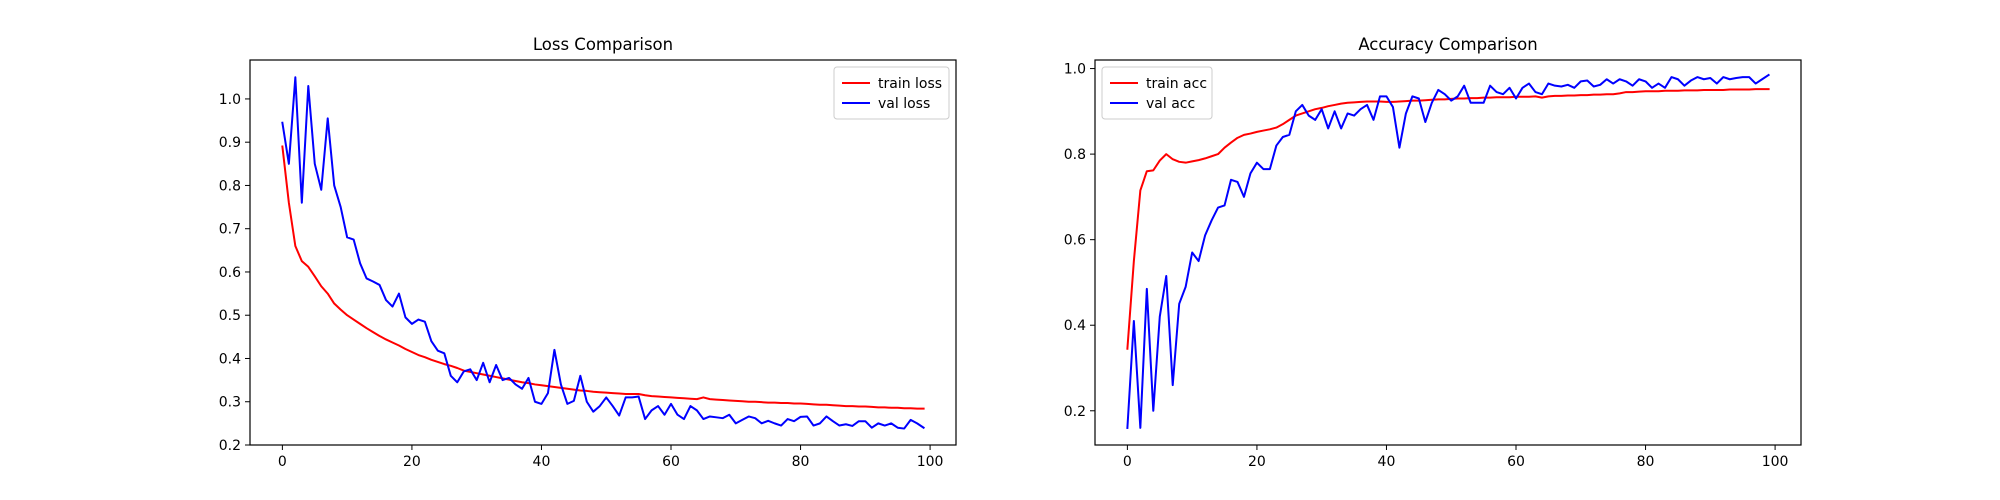 Image resolution: width=2000 pixels, height=500 pixels. I want to click on legend-label: train acc, so click(1176, 84).